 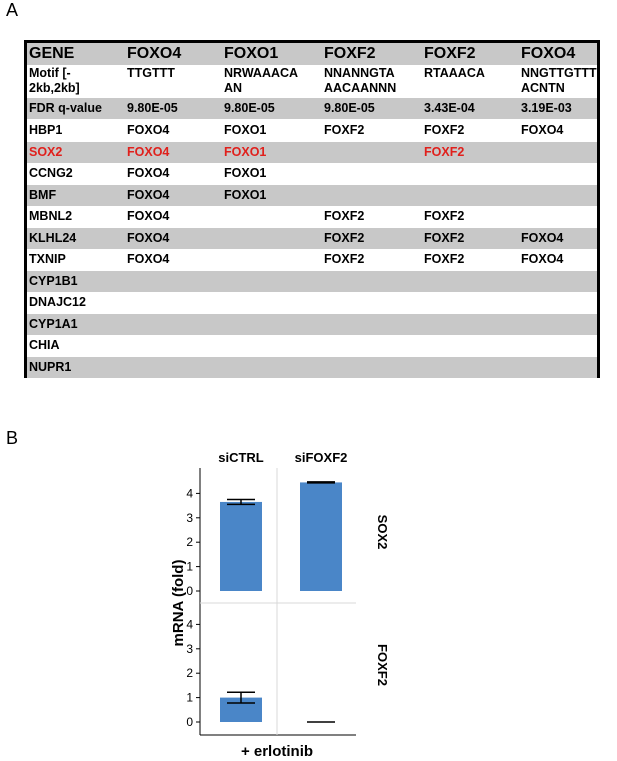 What do you see at coordinates (312, 54) in the screenshot?
I see `table-header-row: GENE FOXO4 FOXO1 FOXF2 FOXF2 FOXO4` at bounding box center [312, 54].